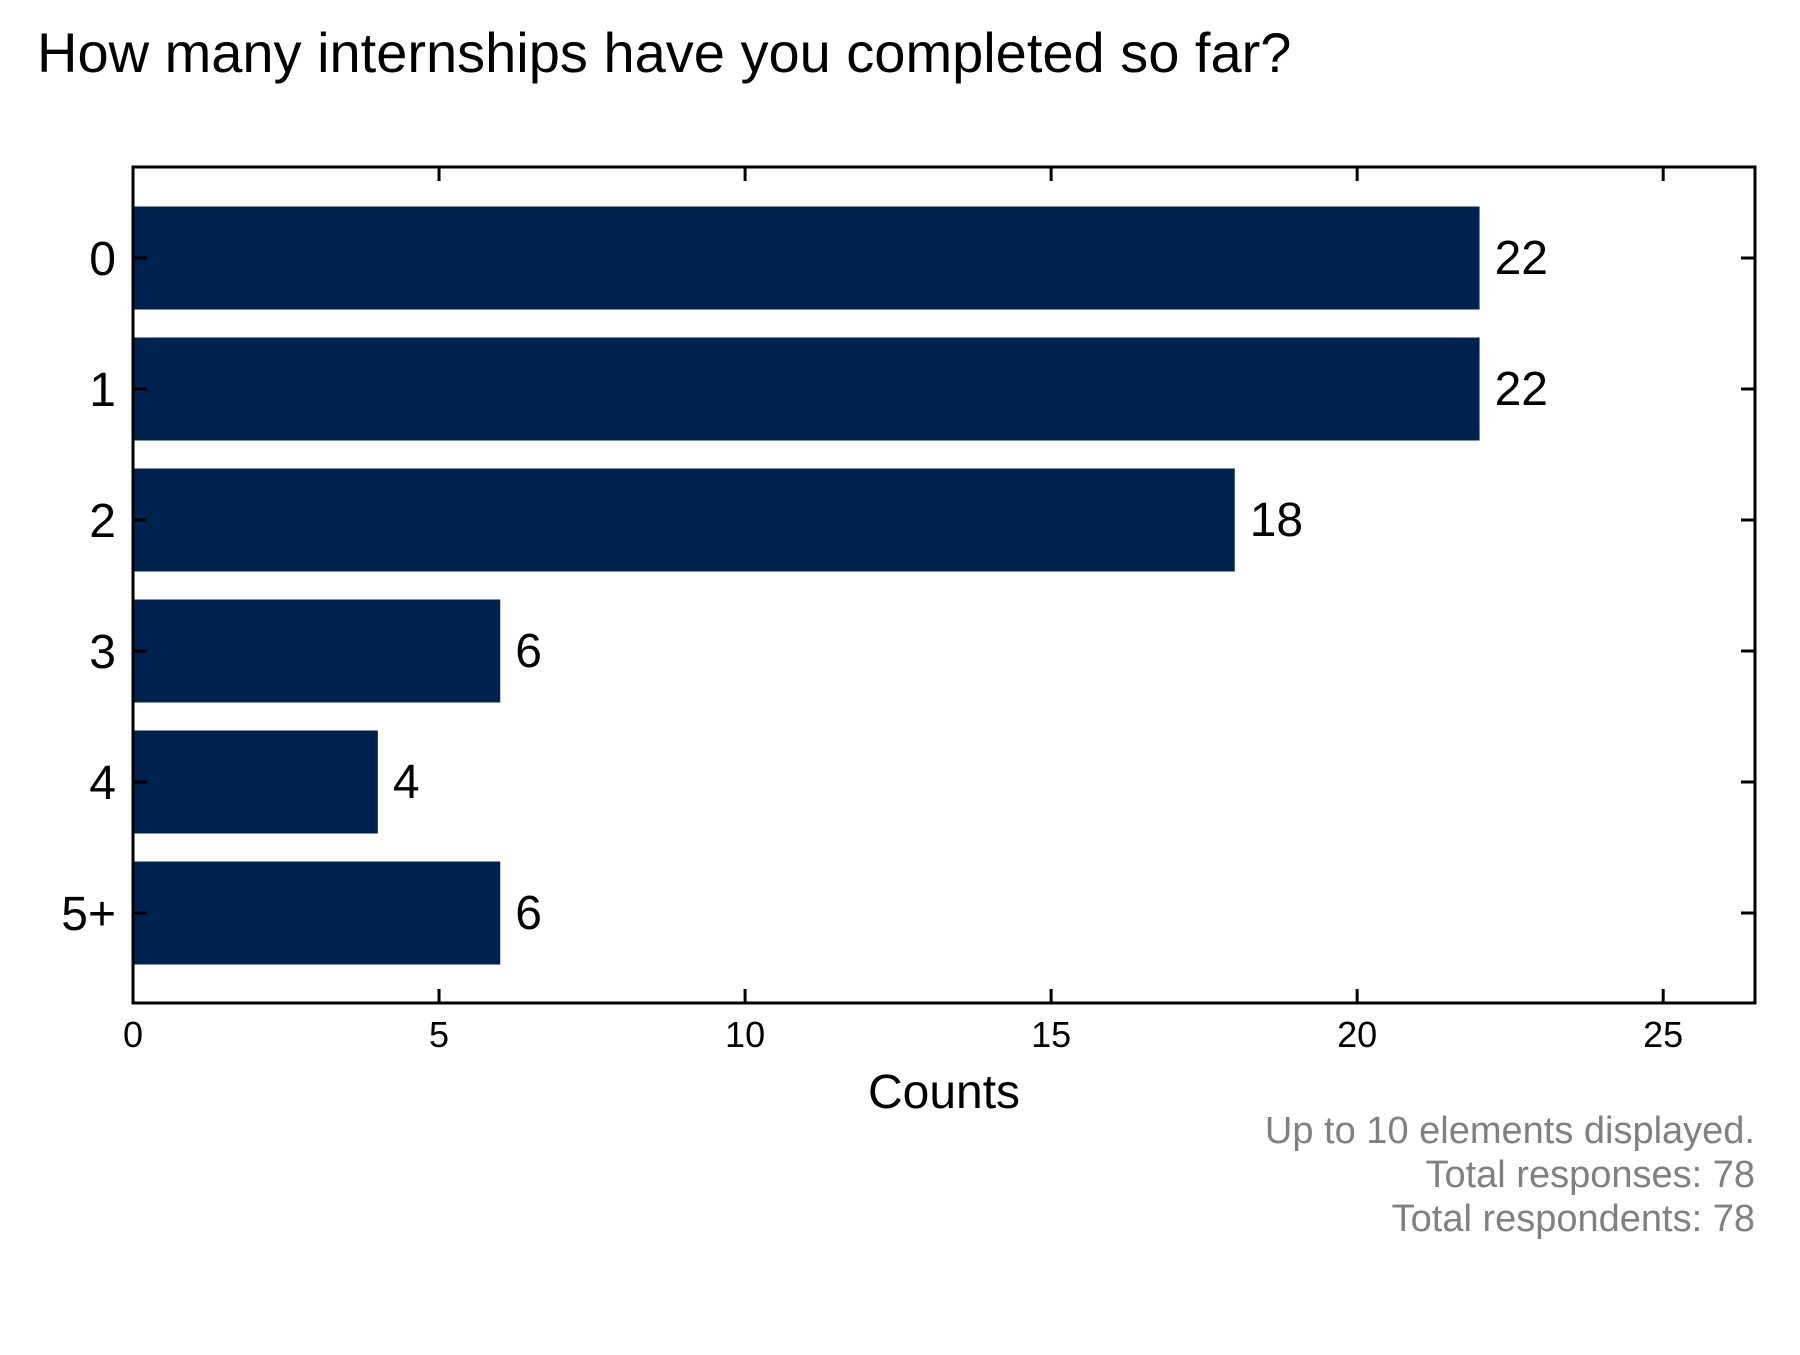 The width and height of the screenshot is (1800, 1355). Describe the element at coordinates (1510, 1131) in the screenshot. I see `footnote-line-1: Up to 10 elements displayed.` at that location.